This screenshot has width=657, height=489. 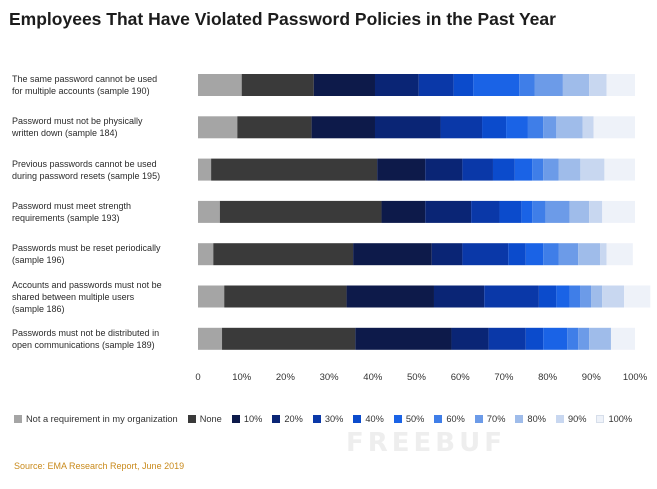 What do you see at coordinates (527, 85) in the screenshot?
I see `bar-segment-row1-60-` at bounding box center [527, 85].